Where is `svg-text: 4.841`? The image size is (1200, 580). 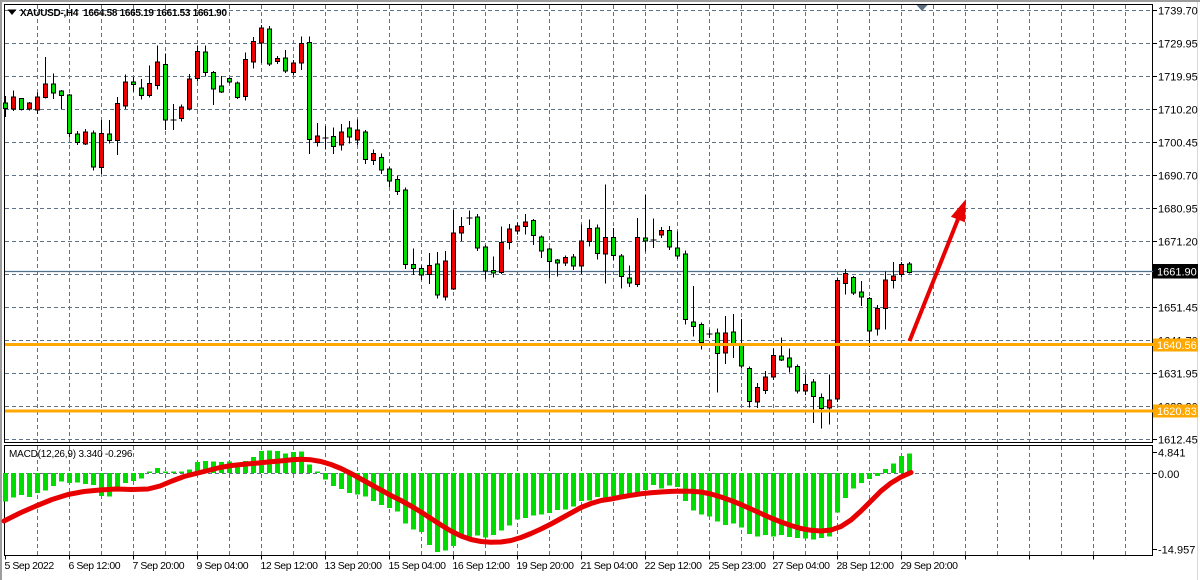
svg-text: 4.841 is located at coordinates (1172, 453).